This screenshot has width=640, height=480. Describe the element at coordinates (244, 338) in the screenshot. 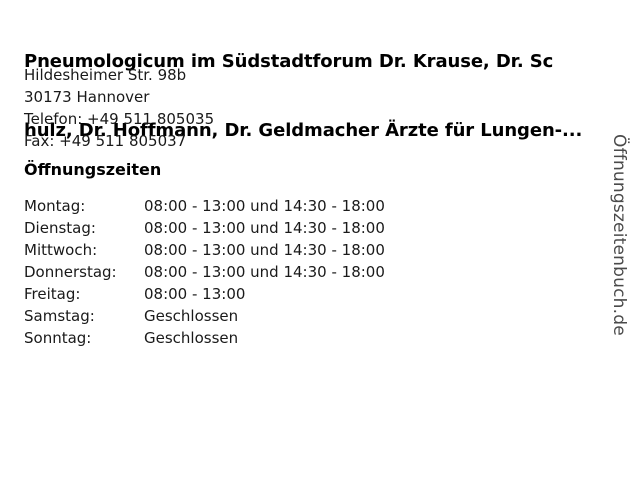

I see `table-row: Sonntag: Geschlossen` at that location.